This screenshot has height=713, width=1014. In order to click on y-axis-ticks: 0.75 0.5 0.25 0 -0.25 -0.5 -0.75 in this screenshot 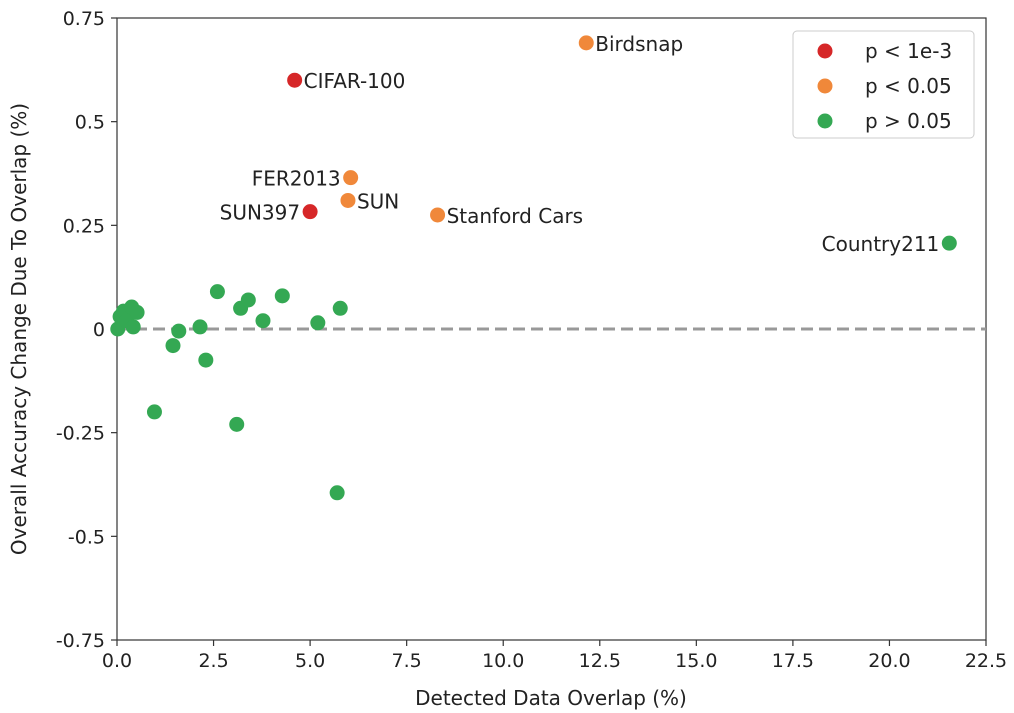, I will do `click(86, 330)`.